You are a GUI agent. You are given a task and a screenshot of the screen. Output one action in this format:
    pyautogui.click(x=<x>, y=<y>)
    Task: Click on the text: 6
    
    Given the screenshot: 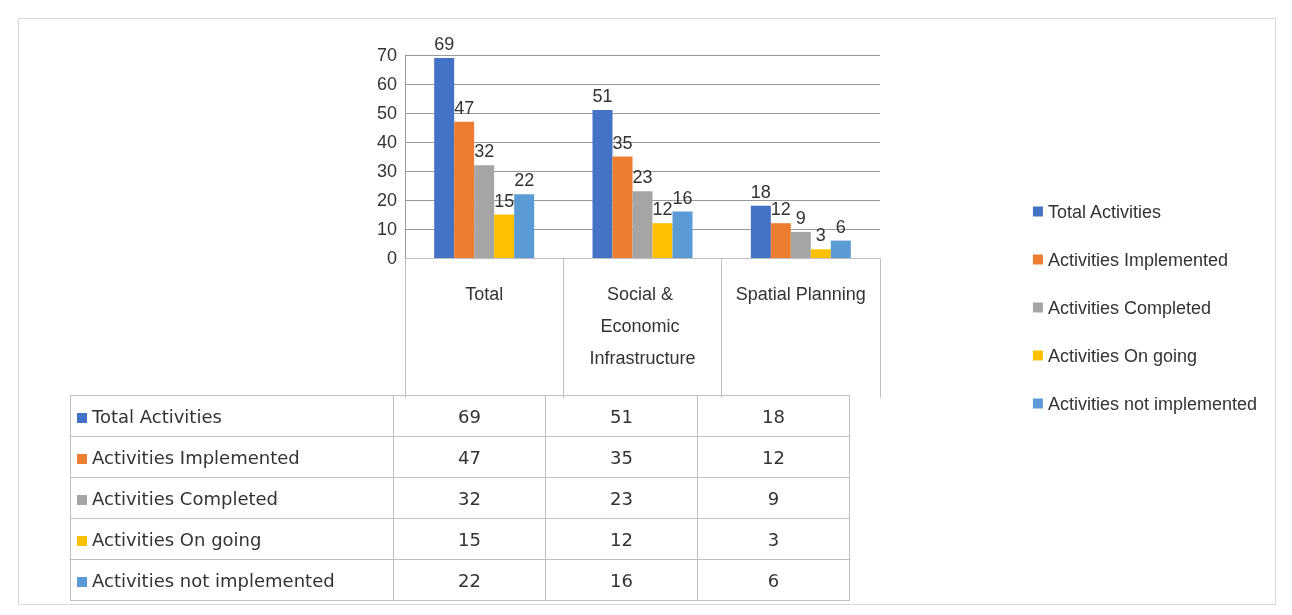 What is the action you would take?
    pyautogui.click(x=840, y=226)
    